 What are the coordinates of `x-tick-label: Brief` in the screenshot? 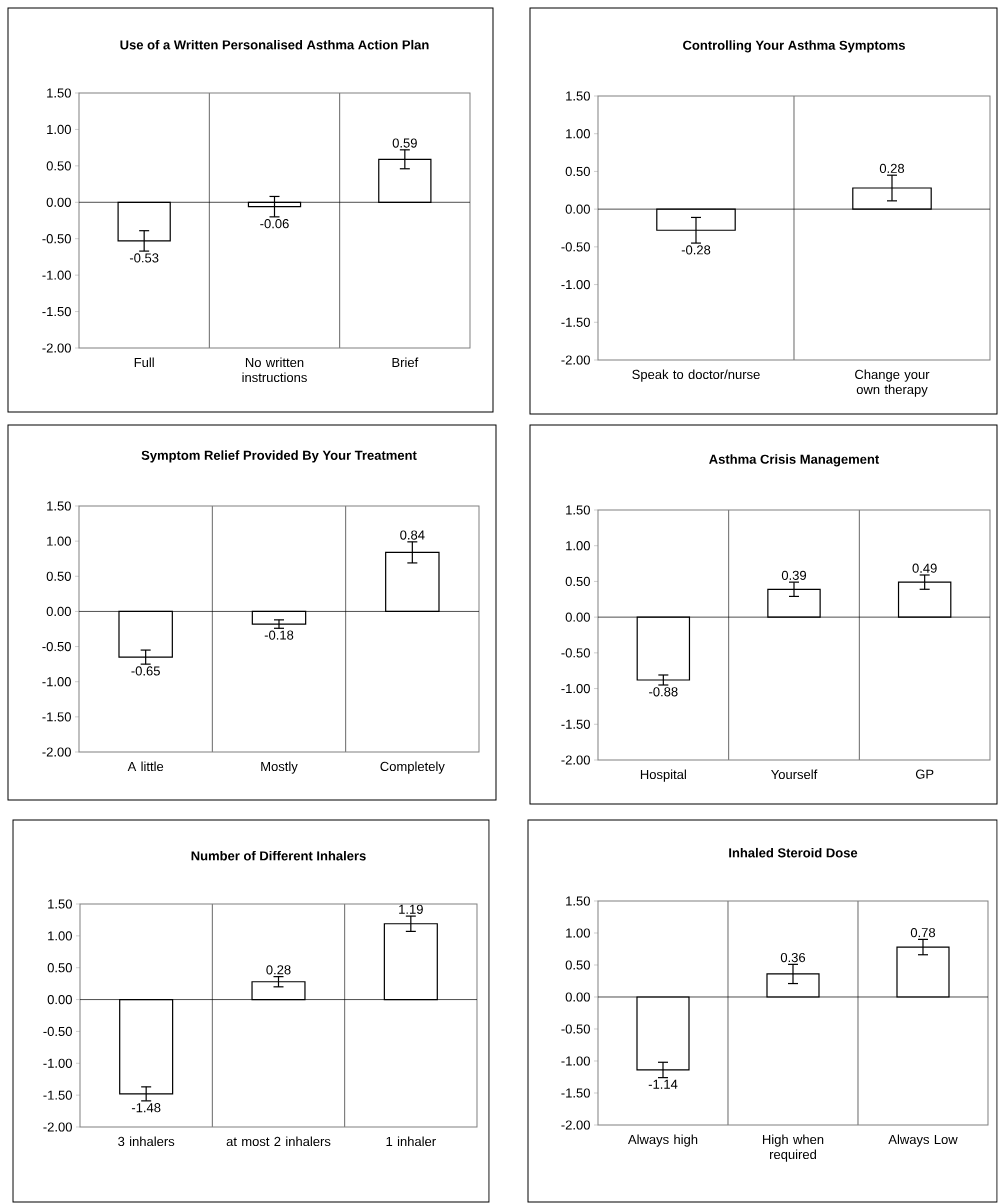 It's located at (405, 362).